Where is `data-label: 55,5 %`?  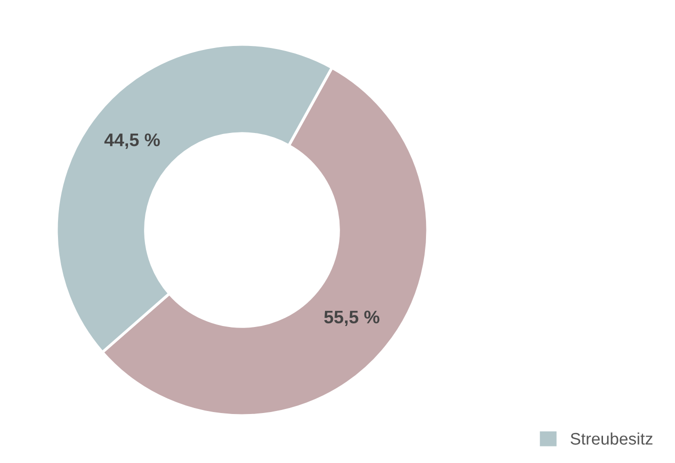 data-label: 55,5 % is located at coordinates (352, 318).